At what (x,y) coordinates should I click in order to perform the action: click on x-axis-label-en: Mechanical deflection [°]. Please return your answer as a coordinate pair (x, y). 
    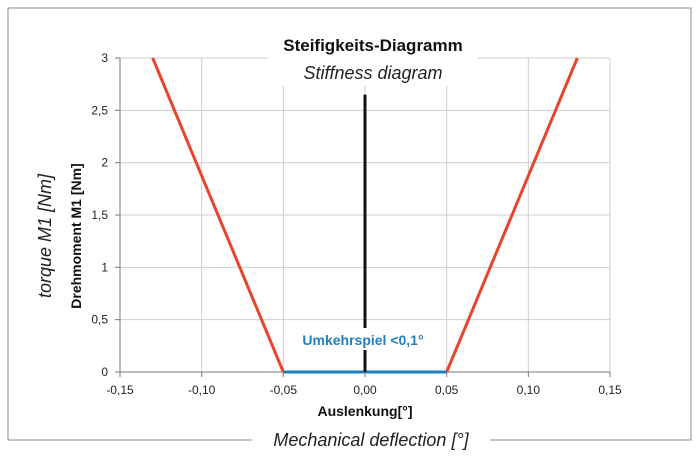
    Looking at the image, I should click on (371, 440).